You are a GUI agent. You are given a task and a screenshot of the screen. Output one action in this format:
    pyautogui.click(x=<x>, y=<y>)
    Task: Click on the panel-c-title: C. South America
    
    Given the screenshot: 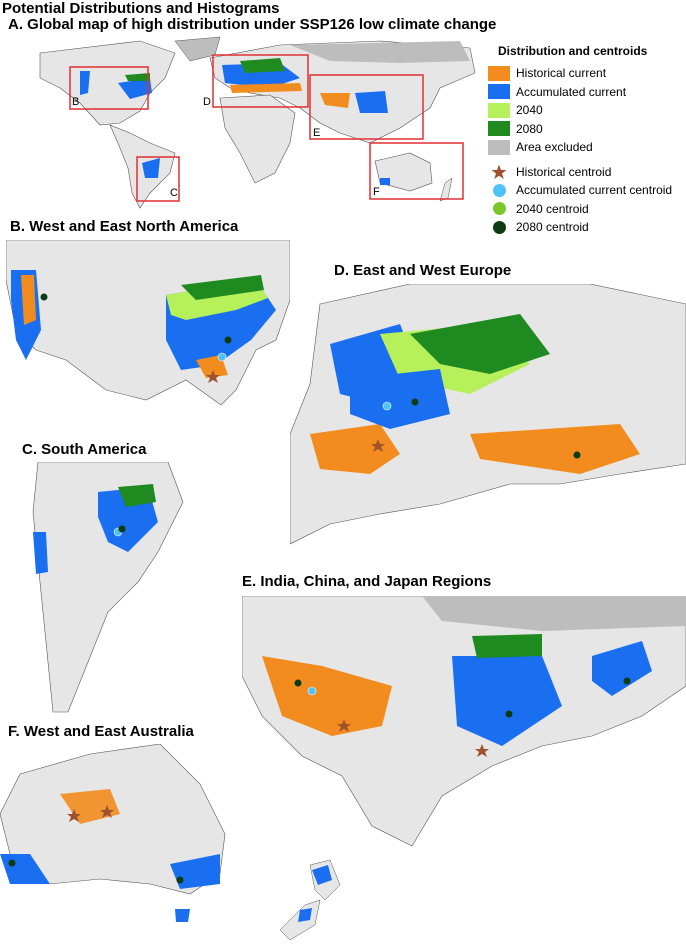 What is the action you would take?
    pyautogui.click(x=84, y=449)
    